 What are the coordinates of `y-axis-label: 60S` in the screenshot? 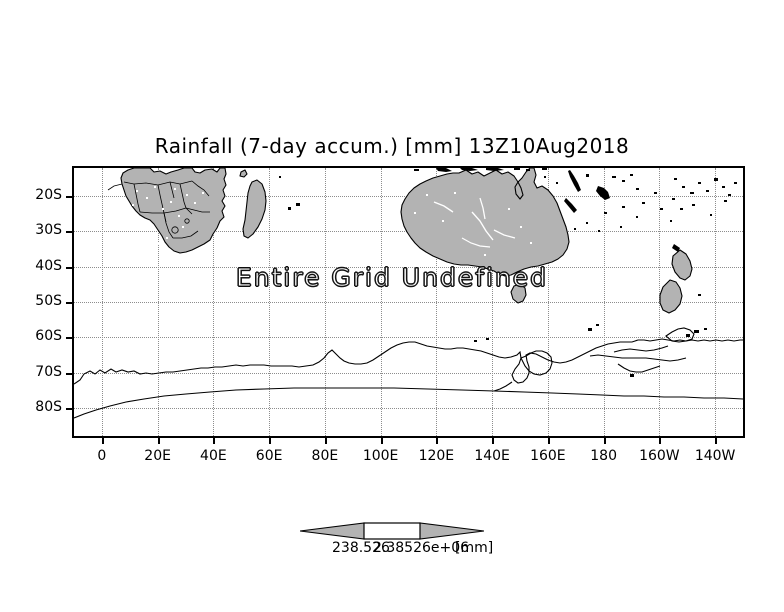 It's located at (48, 336).